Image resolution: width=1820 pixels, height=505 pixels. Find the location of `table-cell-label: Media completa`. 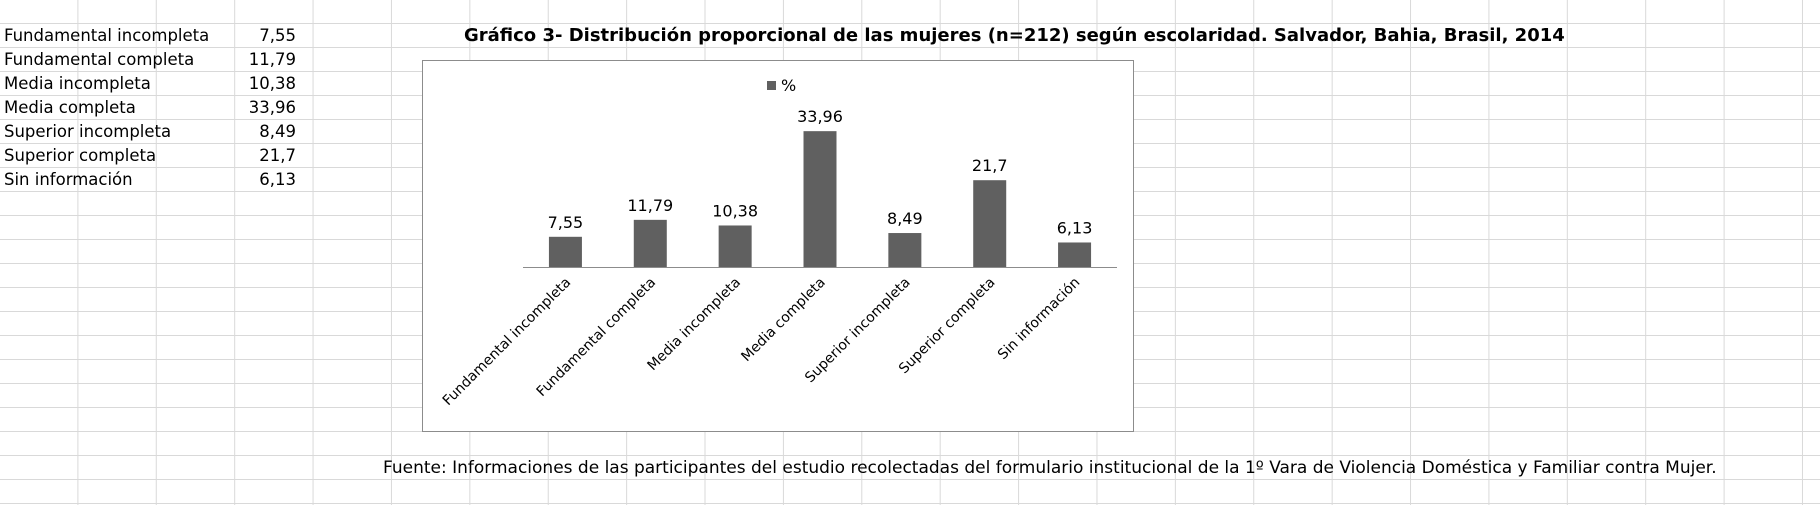

table-cell-label: Media completa is located at coordinates (70, 107).